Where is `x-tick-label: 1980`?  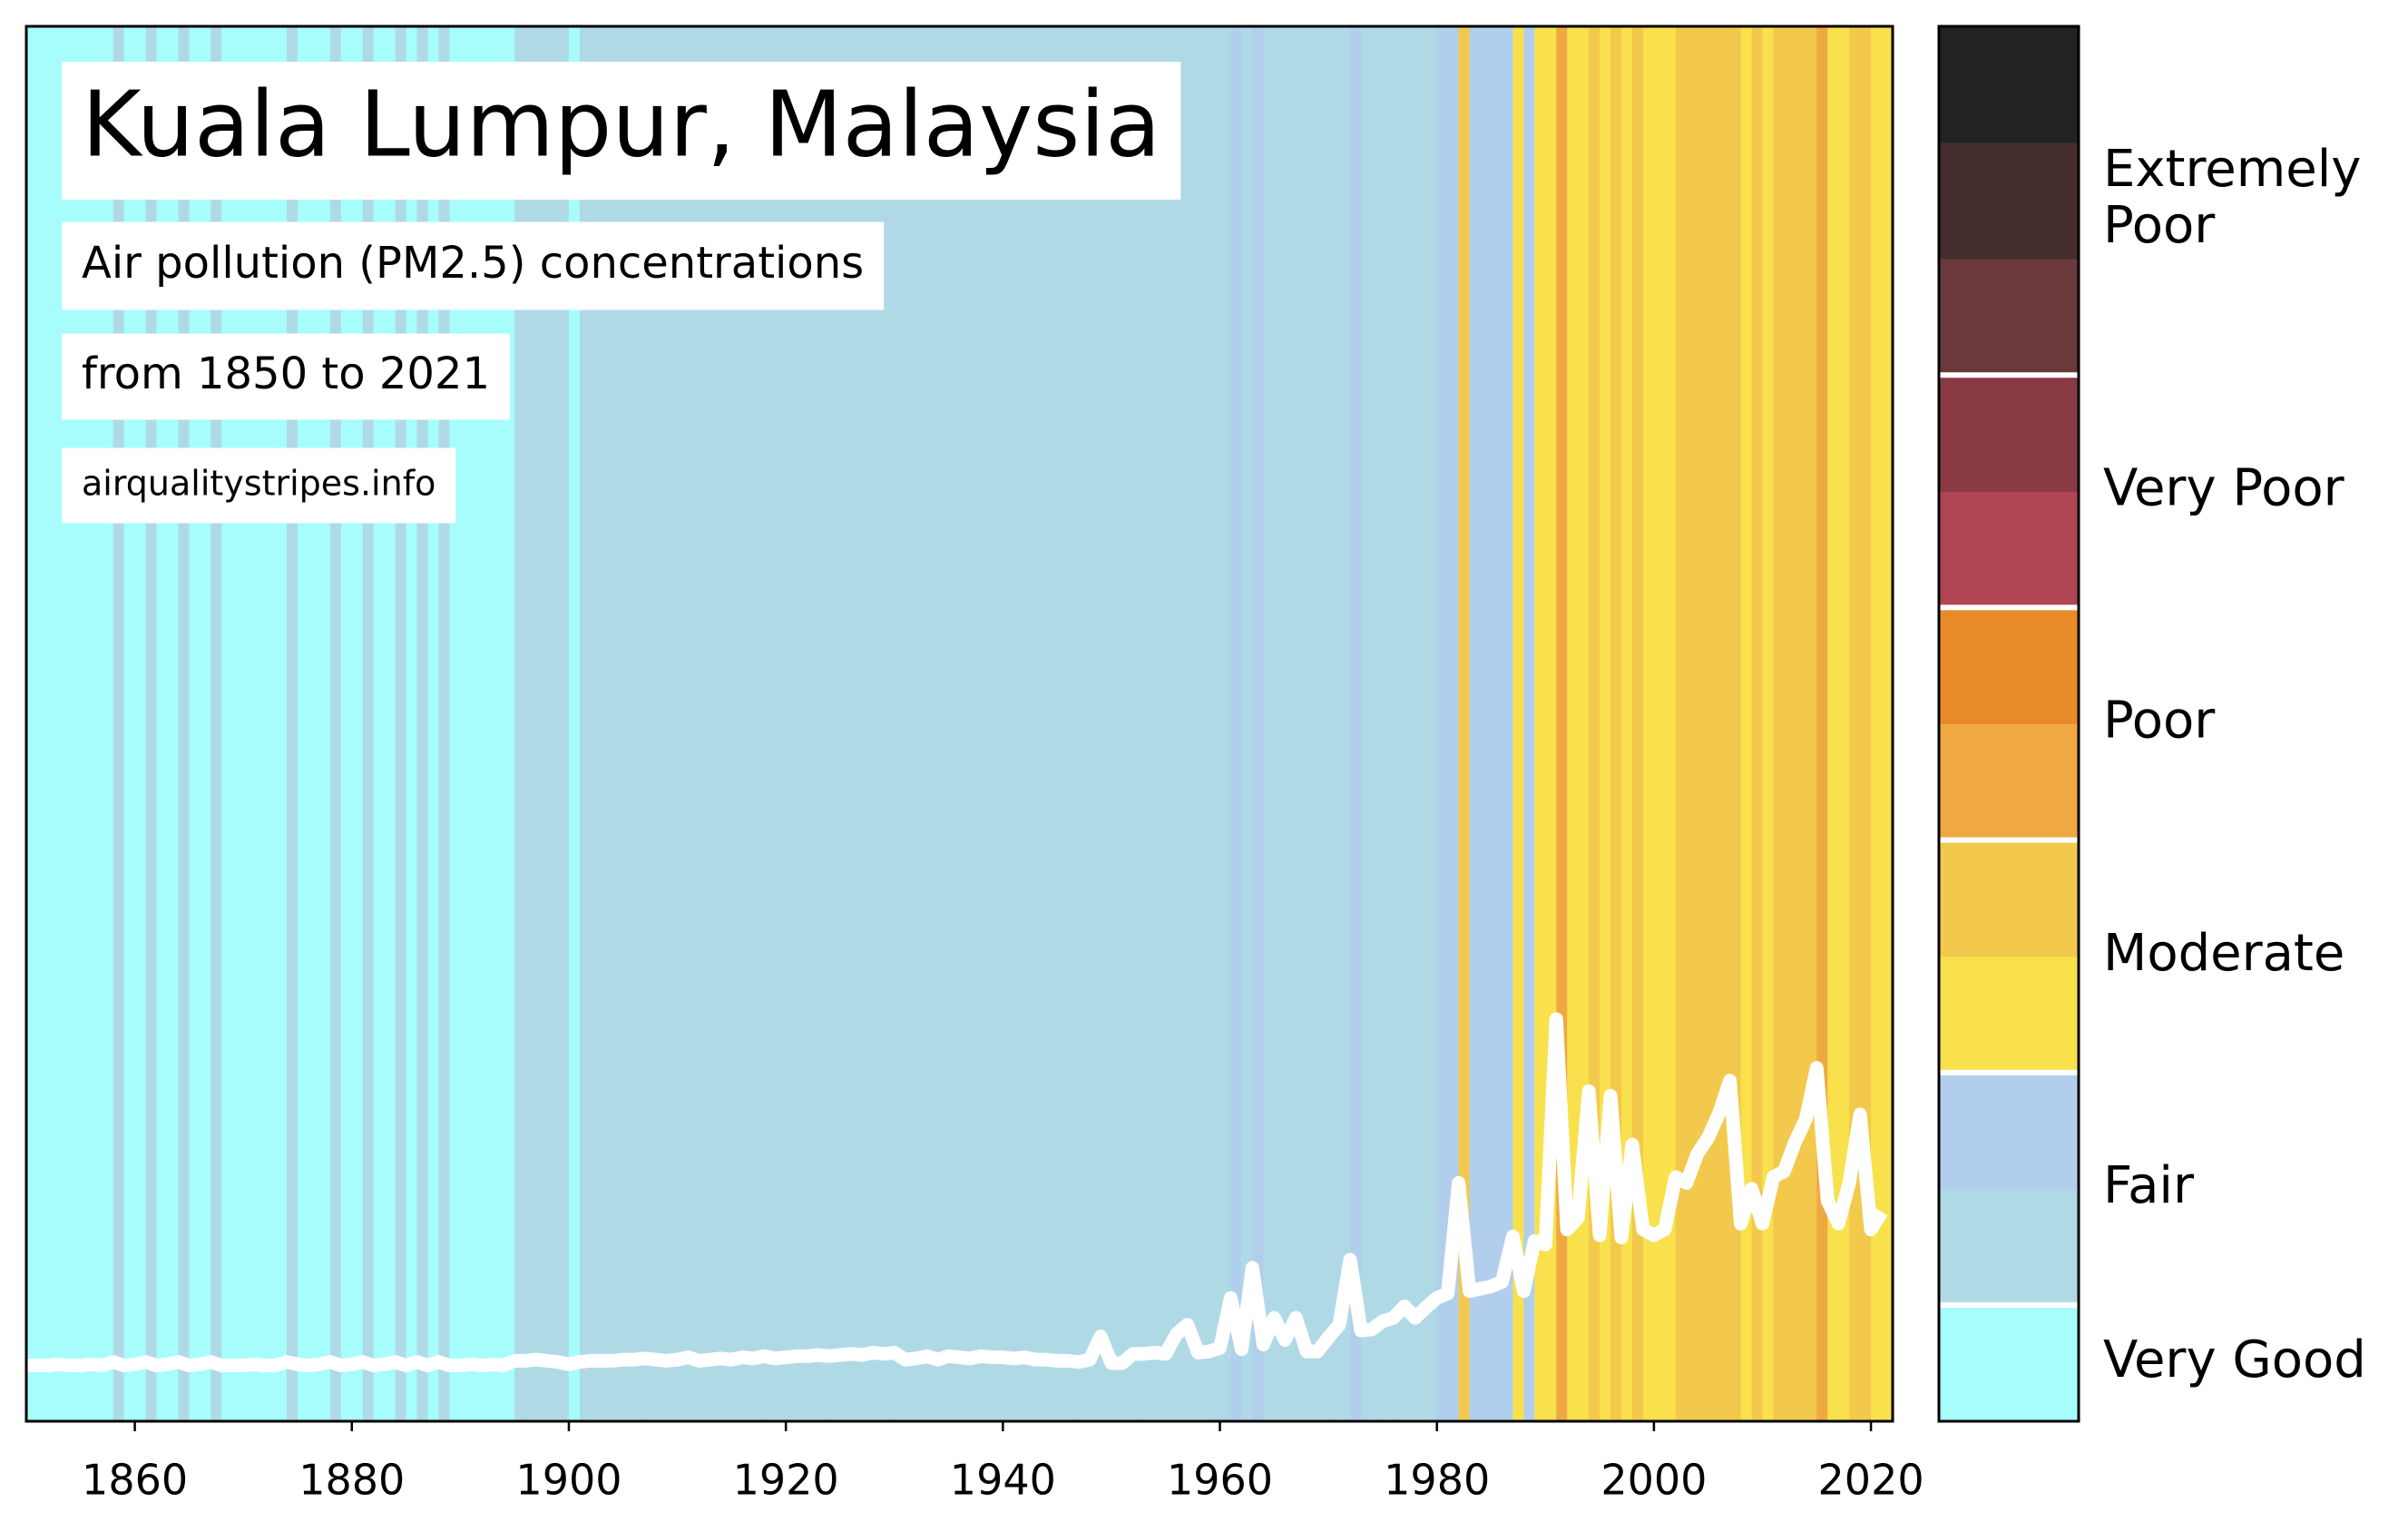 x-tick-label: 1980 is located at coordinates (1437, 1480).